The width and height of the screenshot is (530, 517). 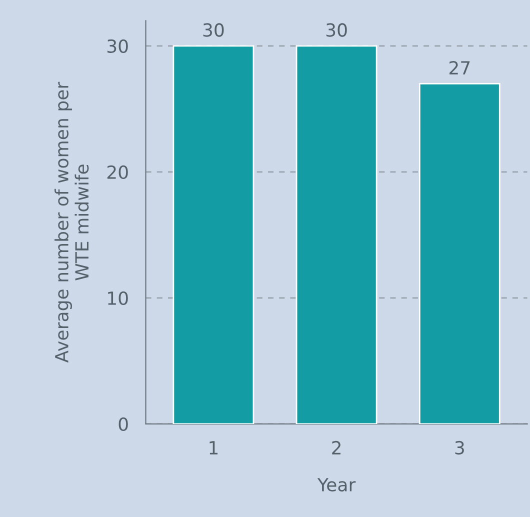 I want to click on y-tick-label: 30, so click(x=117, y=46).